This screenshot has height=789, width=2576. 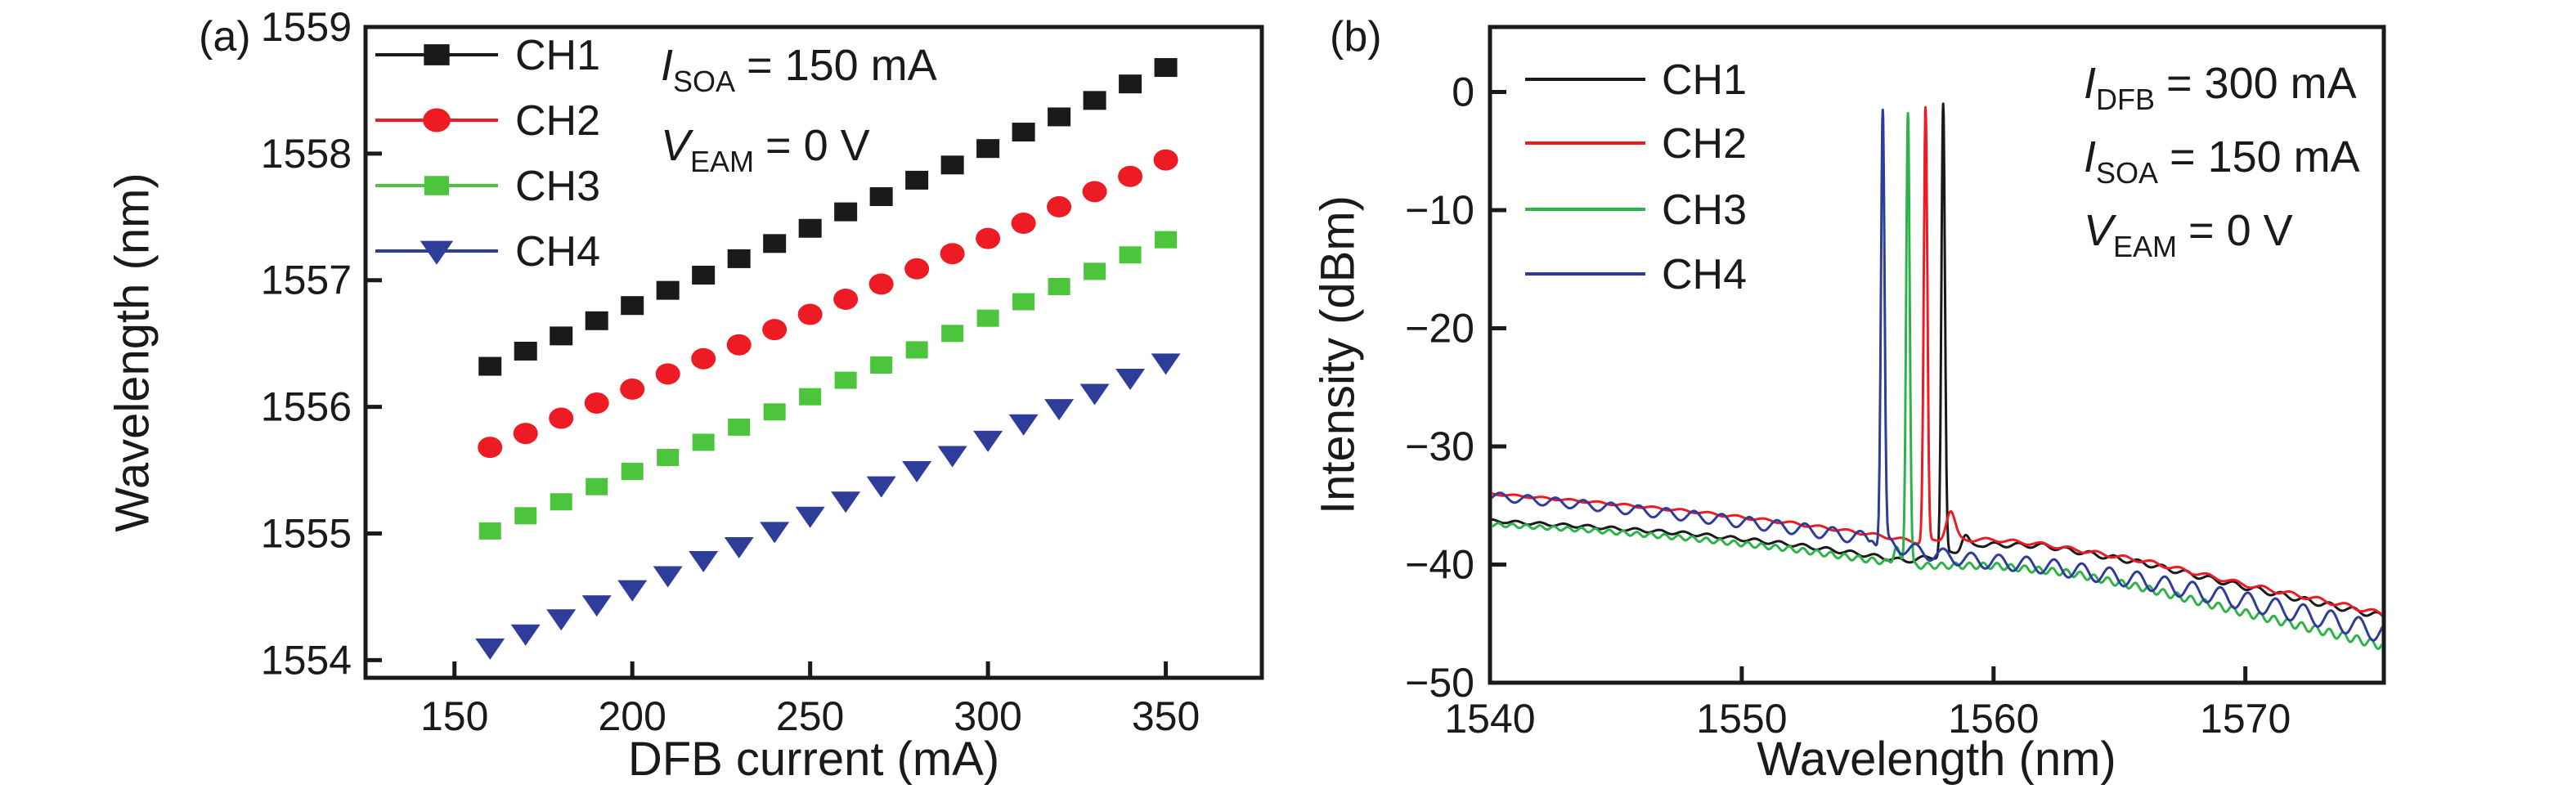 What do you see at coordinates (307, 280) in the screenshot?
I see `y-tick-label: 1557` at bounding box center [307, 280].